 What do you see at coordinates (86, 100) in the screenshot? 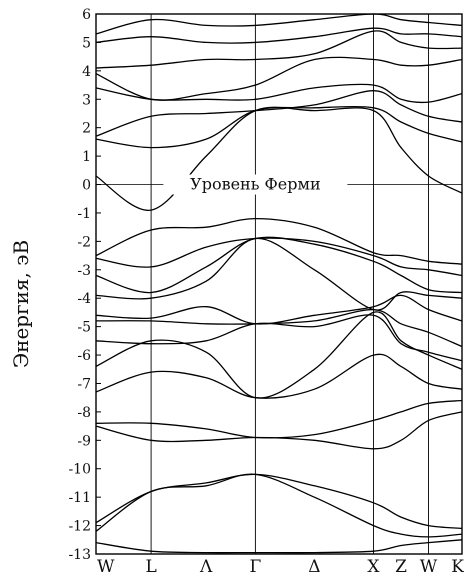
I see `y-tick-label: 3` at bounding box center [86, 100].